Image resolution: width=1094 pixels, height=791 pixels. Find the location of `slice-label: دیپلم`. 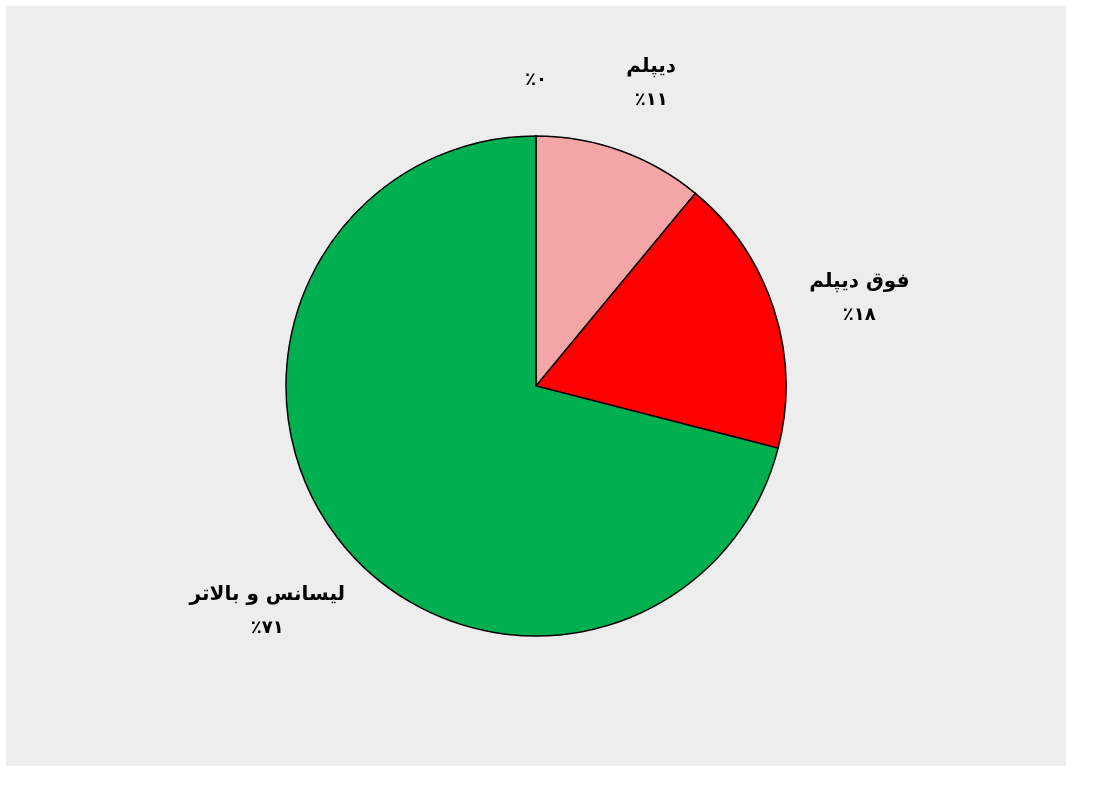

slice-label: دیپلم is located at coordinates (651, 66).